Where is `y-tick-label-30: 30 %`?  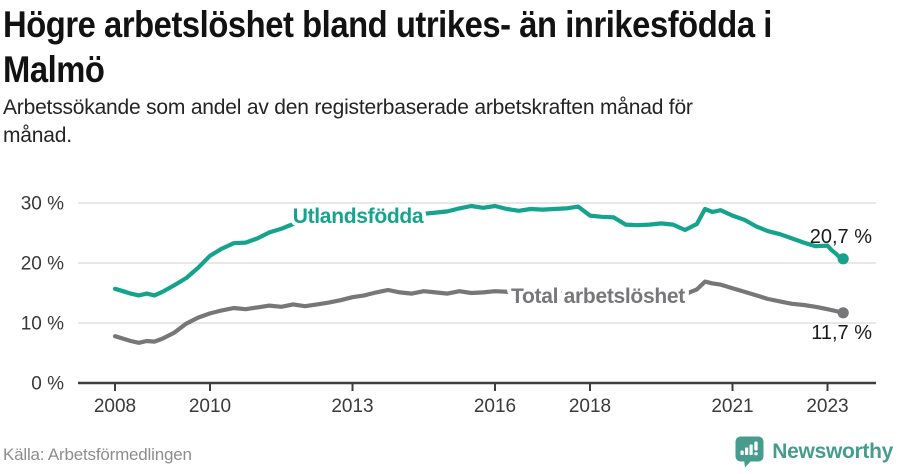
y-tick-label-30: 30 % is located at coordinates (42, 204).